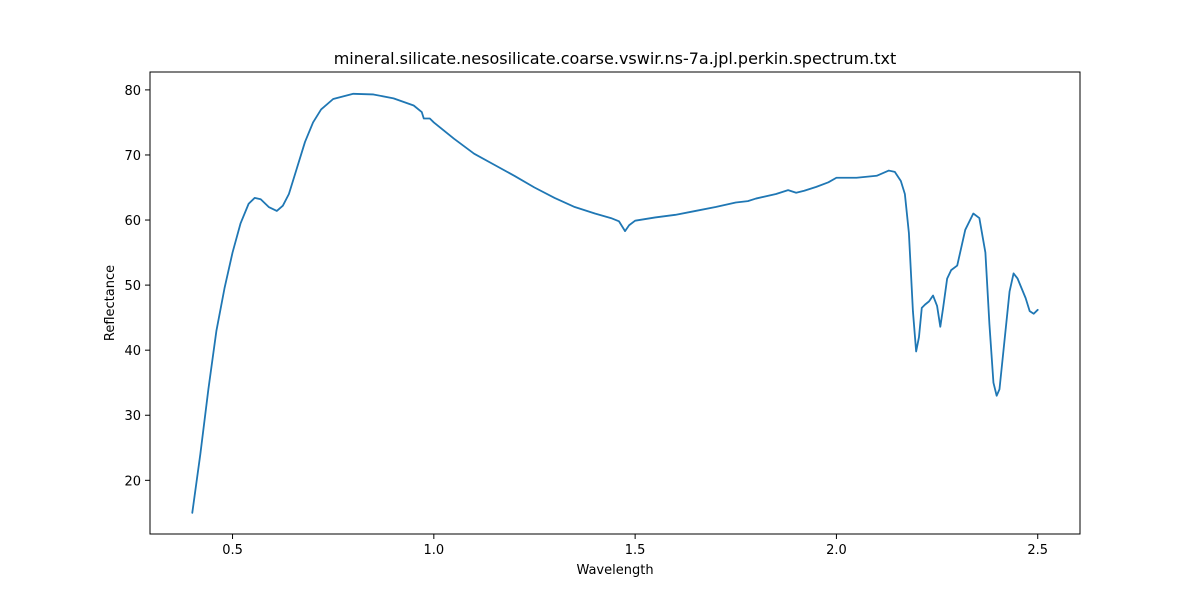 Image resolution: width=1200 pixels, height=600 pixels. I want to click on x-axis-label: Wavelength, so click(614, 570).